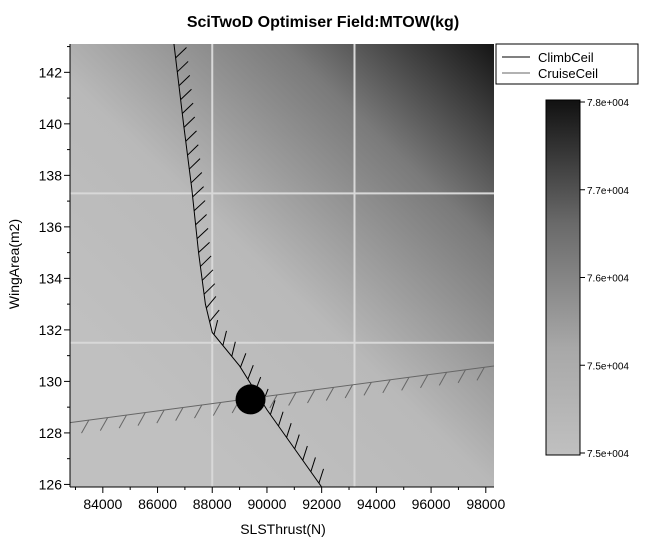 This screenshot has height=545, width=646. Describe the element at coordinates (566, 57) in the screenshot. I see `legend-label-climbceil: ClimbCeil` at that location.